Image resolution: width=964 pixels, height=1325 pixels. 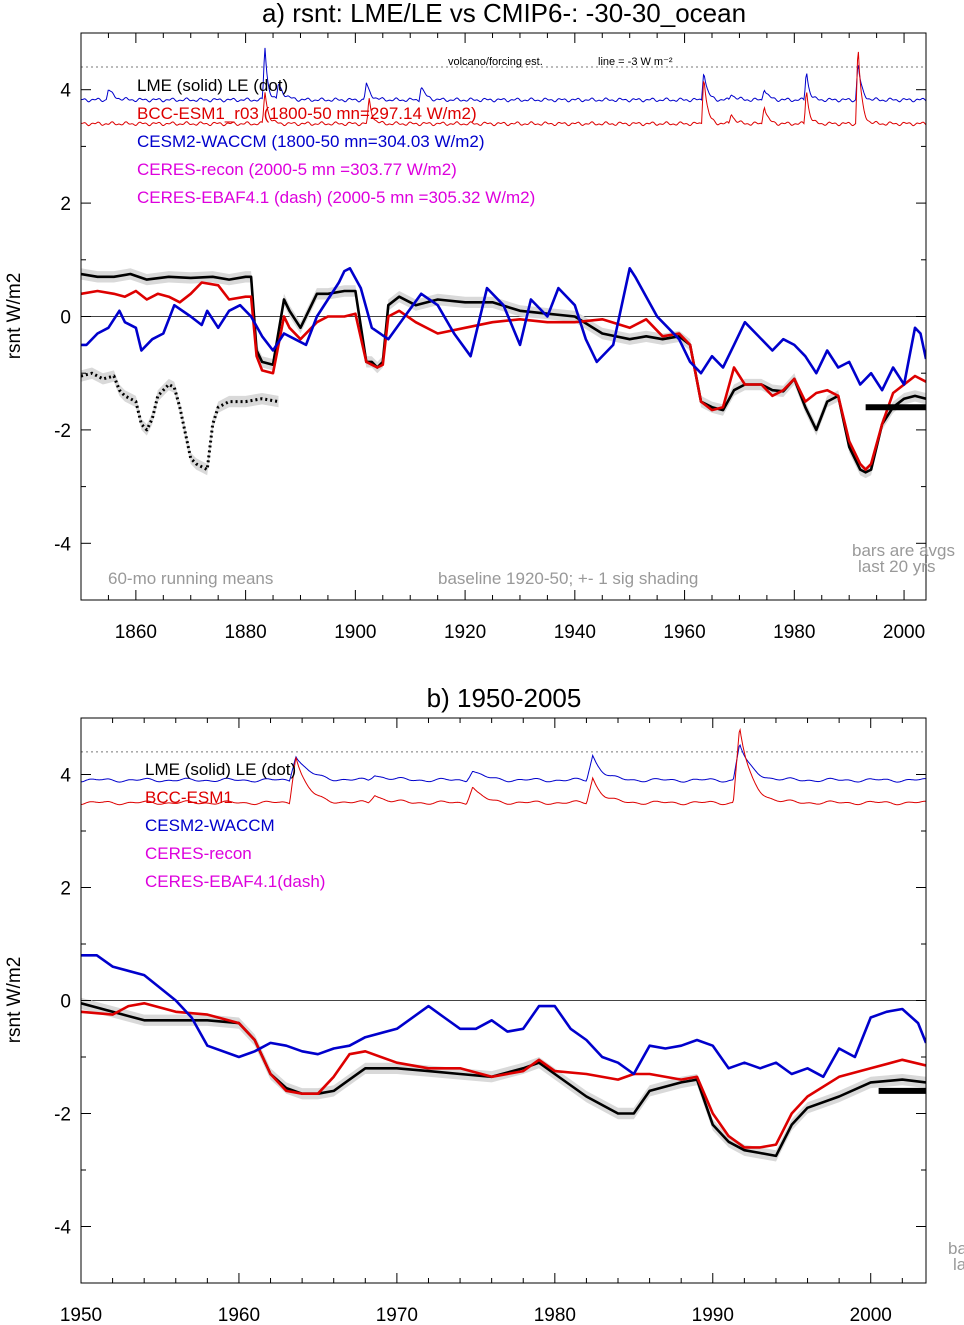 What do you see at coordinates (568, 578) in the screenshot?
I see `note-baseline: baseline 1920-50; +- 1 sig shading` at bounding box center [568, 578].